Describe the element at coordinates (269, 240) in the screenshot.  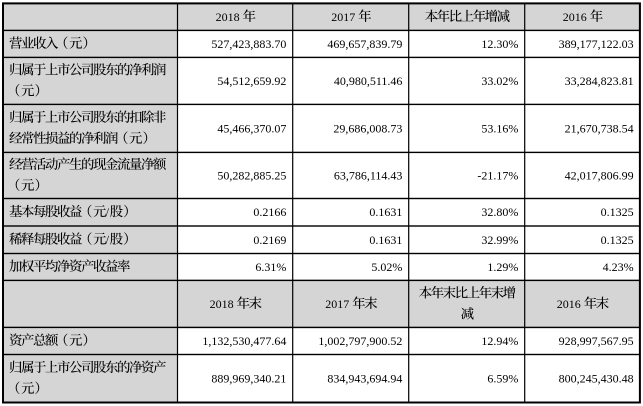
I see `svg-text: 0.2169` at that location.